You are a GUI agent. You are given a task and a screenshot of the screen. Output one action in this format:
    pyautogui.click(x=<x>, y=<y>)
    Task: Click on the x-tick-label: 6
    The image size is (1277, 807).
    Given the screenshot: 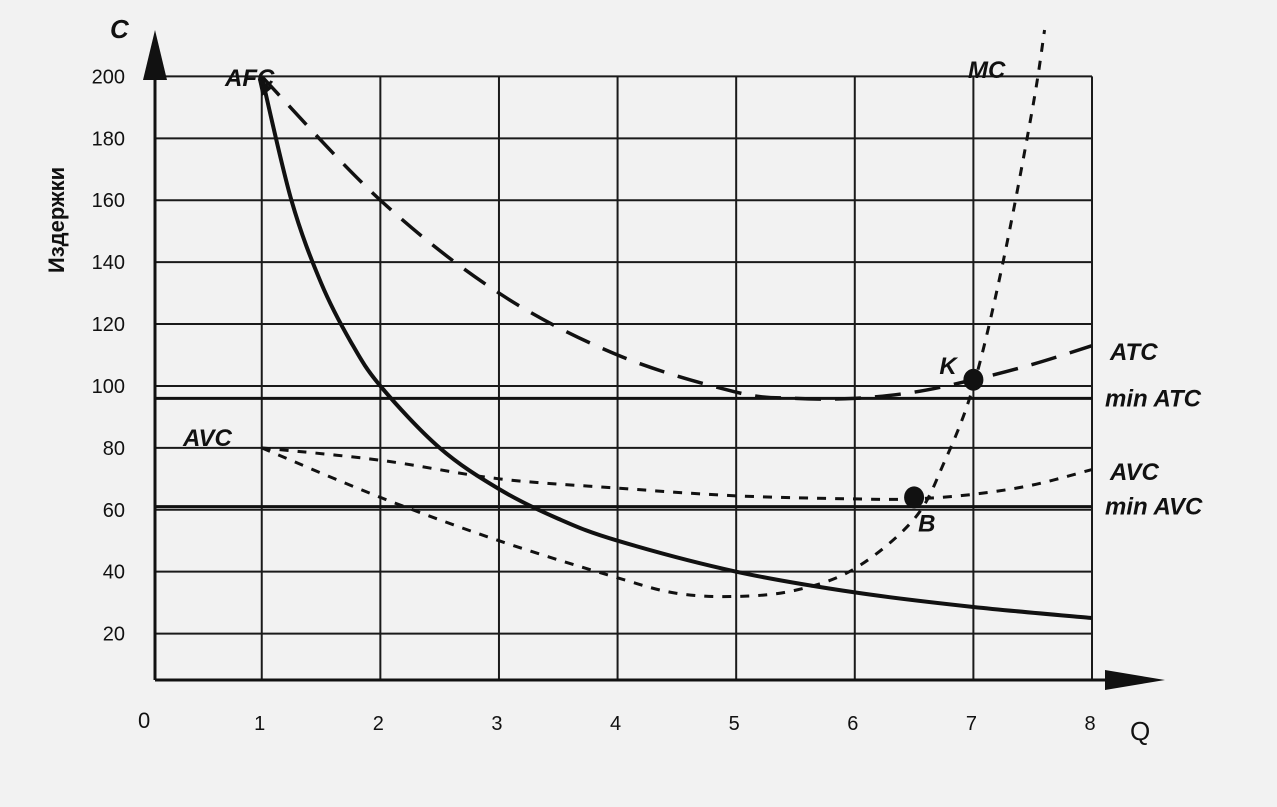 What is the action you would take?
    pyautogui.click(x=852, y=724)
    